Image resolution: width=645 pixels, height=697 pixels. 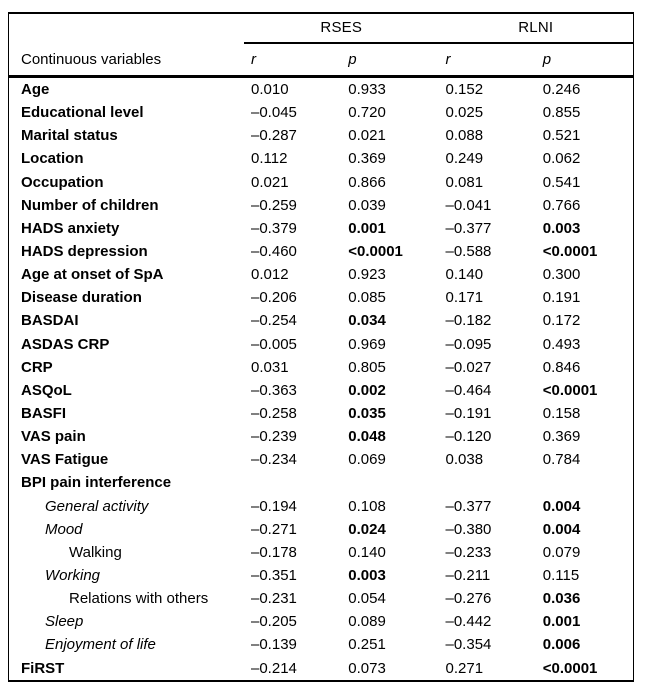 What do you see at coordinates (468, 599) in the screenshot?
I see `cell-rlni-r: –0.276` at bounding box center [468, 599].